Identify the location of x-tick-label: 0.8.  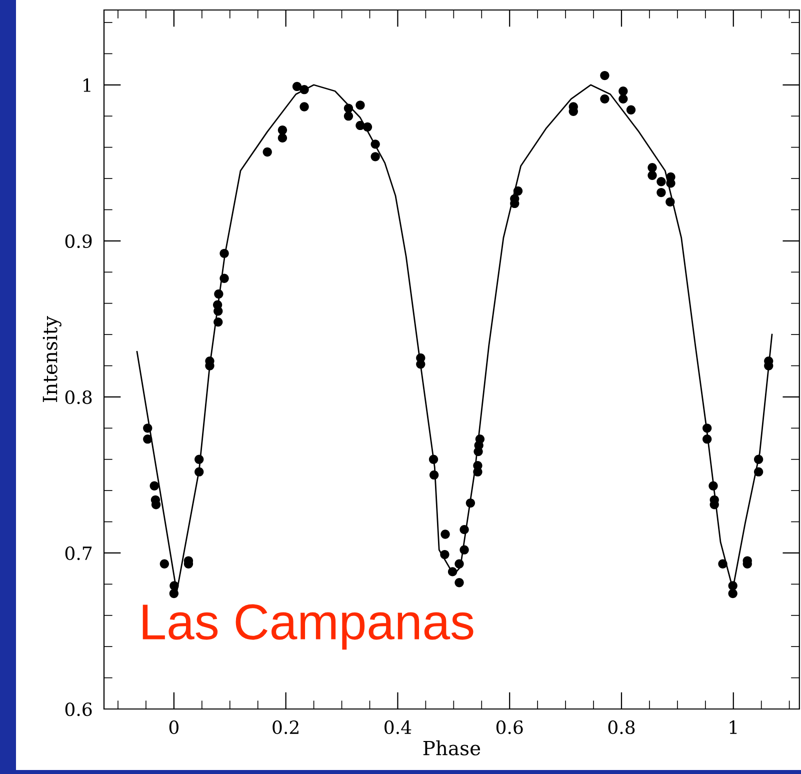
(621, 727).